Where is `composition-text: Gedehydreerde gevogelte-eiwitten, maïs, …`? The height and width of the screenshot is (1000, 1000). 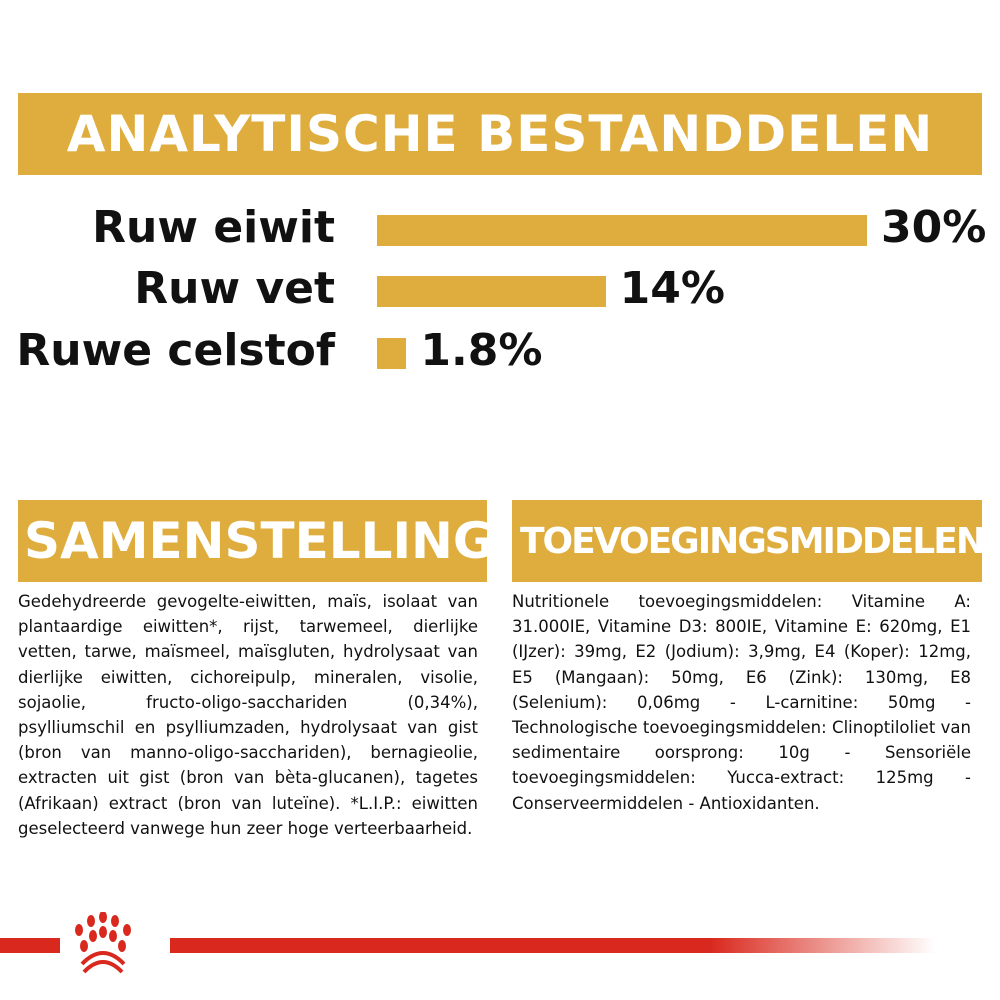
composition-text: Gedehydreerde gevogelte-eiwitten, maïs, … is located at coordinates (248, 715).